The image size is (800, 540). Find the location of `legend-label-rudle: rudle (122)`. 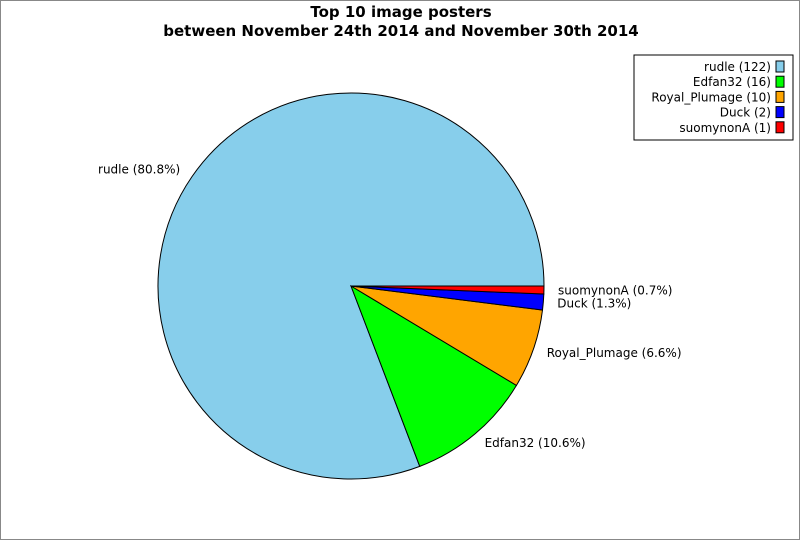

legend-label-rudle: rudle (122) is located at coordinates (737, 67).